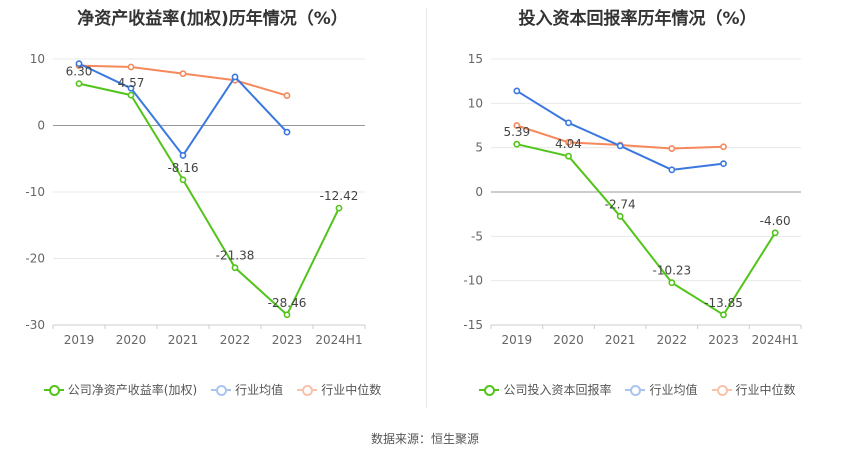 The image size is (850, 459). I want to click on legend-item-company: 公司投入资本回报率, so click(545, 389).